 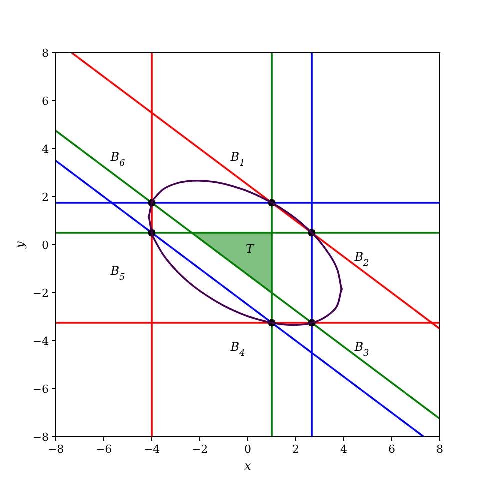 I want to click on y-tick-label: 4, so click(x=45, y=149).